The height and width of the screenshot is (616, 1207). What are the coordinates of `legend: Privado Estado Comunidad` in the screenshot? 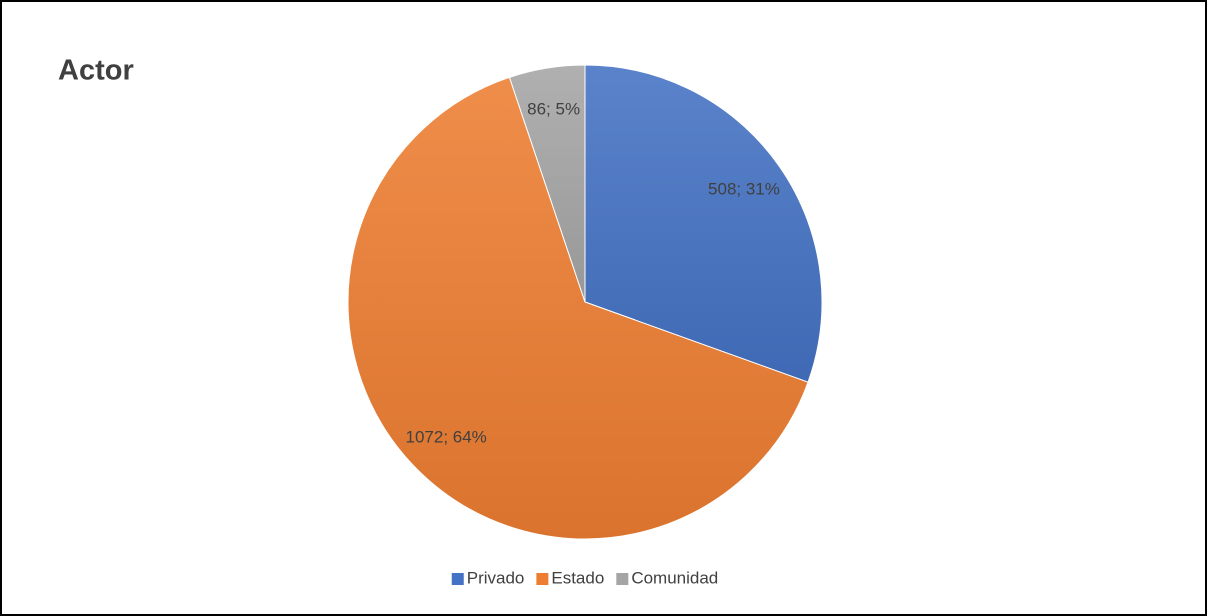 It's located at (584, 577).